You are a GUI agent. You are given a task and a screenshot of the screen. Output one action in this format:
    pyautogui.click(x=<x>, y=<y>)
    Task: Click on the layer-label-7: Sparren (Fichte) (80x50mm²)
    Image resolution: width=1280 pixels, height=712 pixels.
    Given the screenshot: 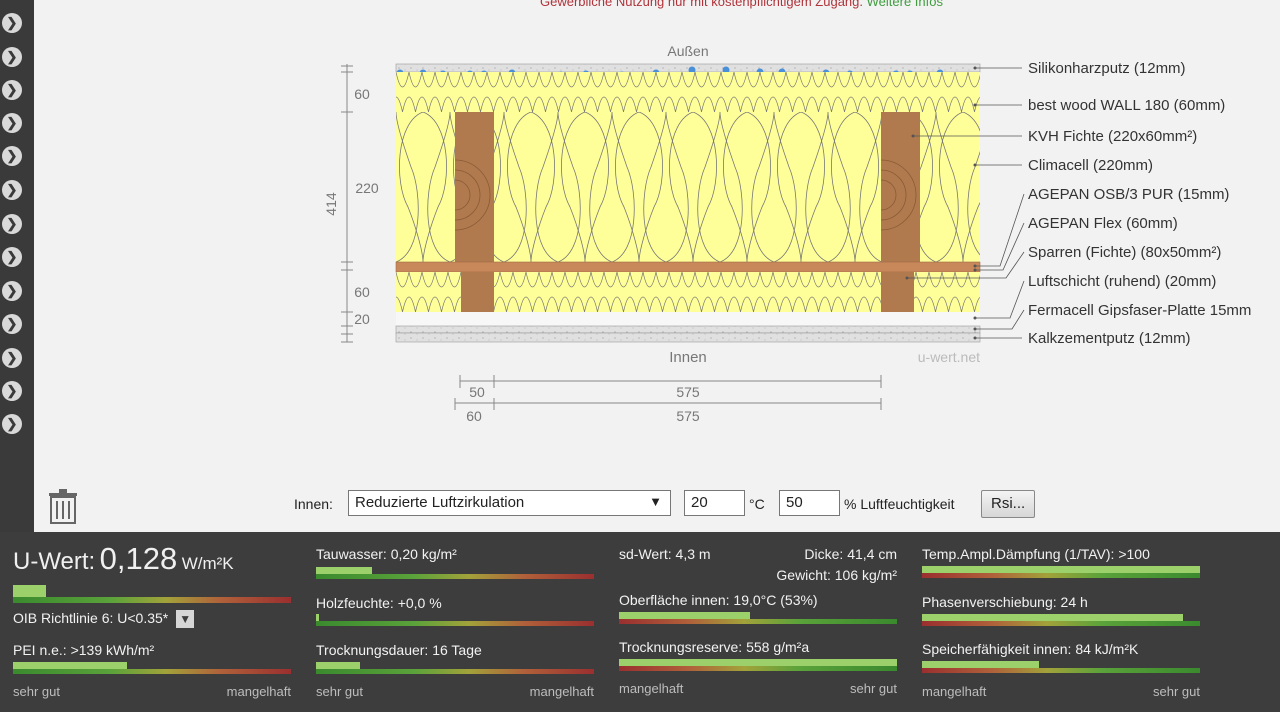 What is the action you would take?
    pyautogui.click(x=1124, y=252)
    